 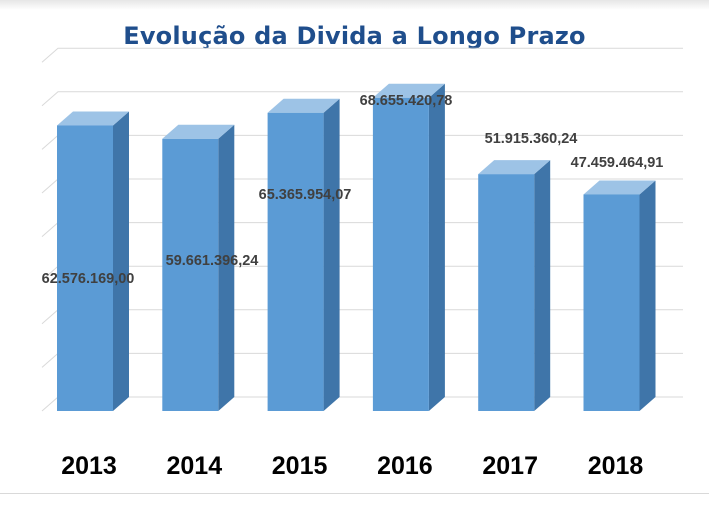 What do you see at coordinates (531, 139) in the screenshot?
I see `data-label: 51.915.360,24` at bounding box center [531, 139].